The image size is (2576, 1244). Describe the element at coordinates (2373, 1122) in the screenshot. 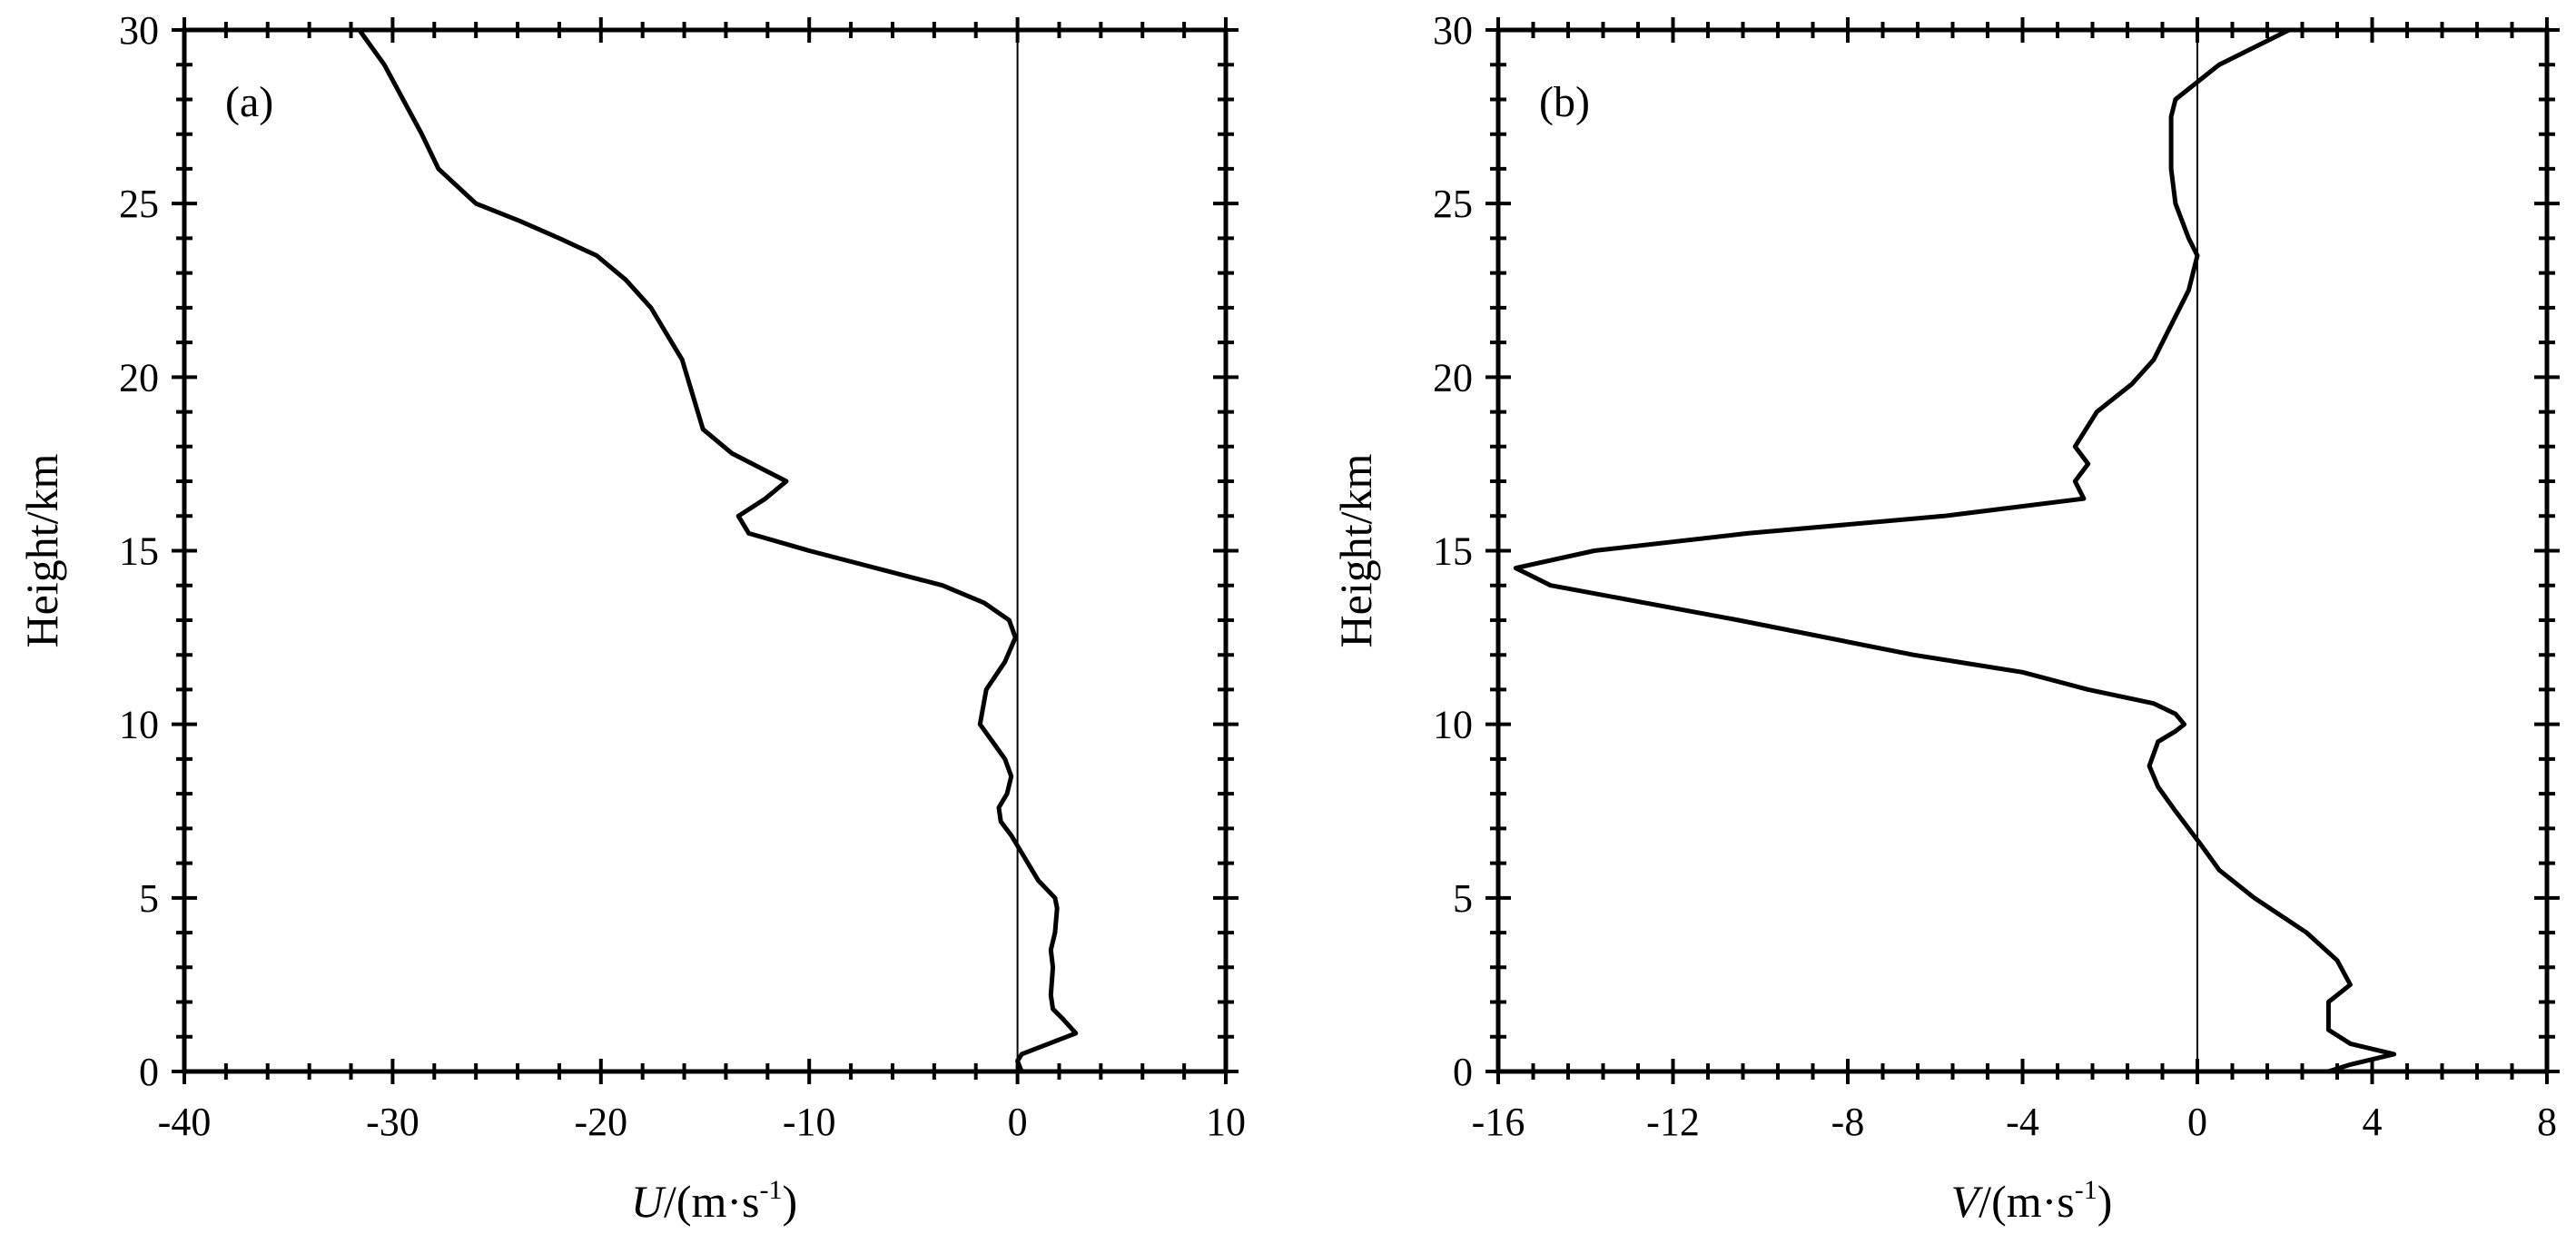

I see `x-tick-label: 4` at that location.